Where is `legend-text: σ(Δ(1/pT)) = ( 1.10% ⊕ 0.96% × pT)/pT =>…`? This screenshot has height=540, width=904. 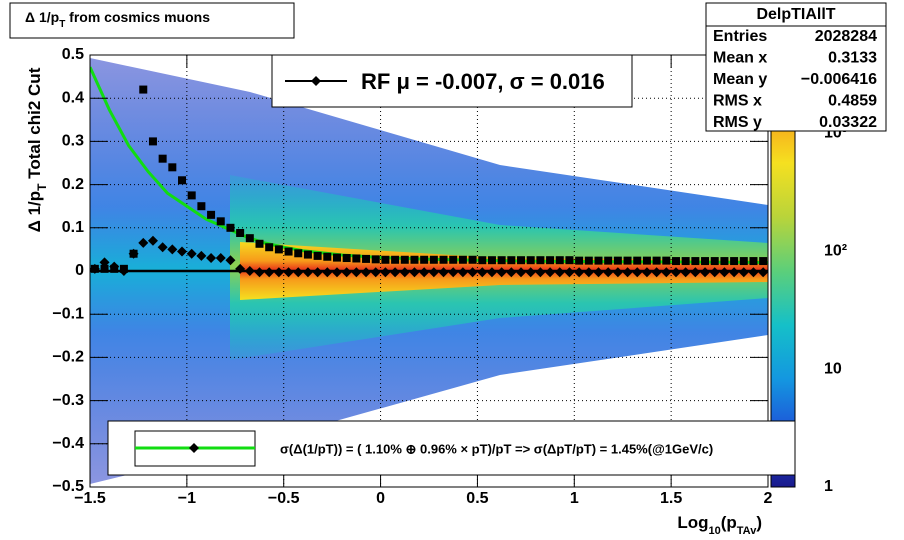 legend-text: σ(Δ(1/pT)) = ( 1.10% ⊕ 0.96% × pT)/pT =>… is located at coordinates (496, 448).